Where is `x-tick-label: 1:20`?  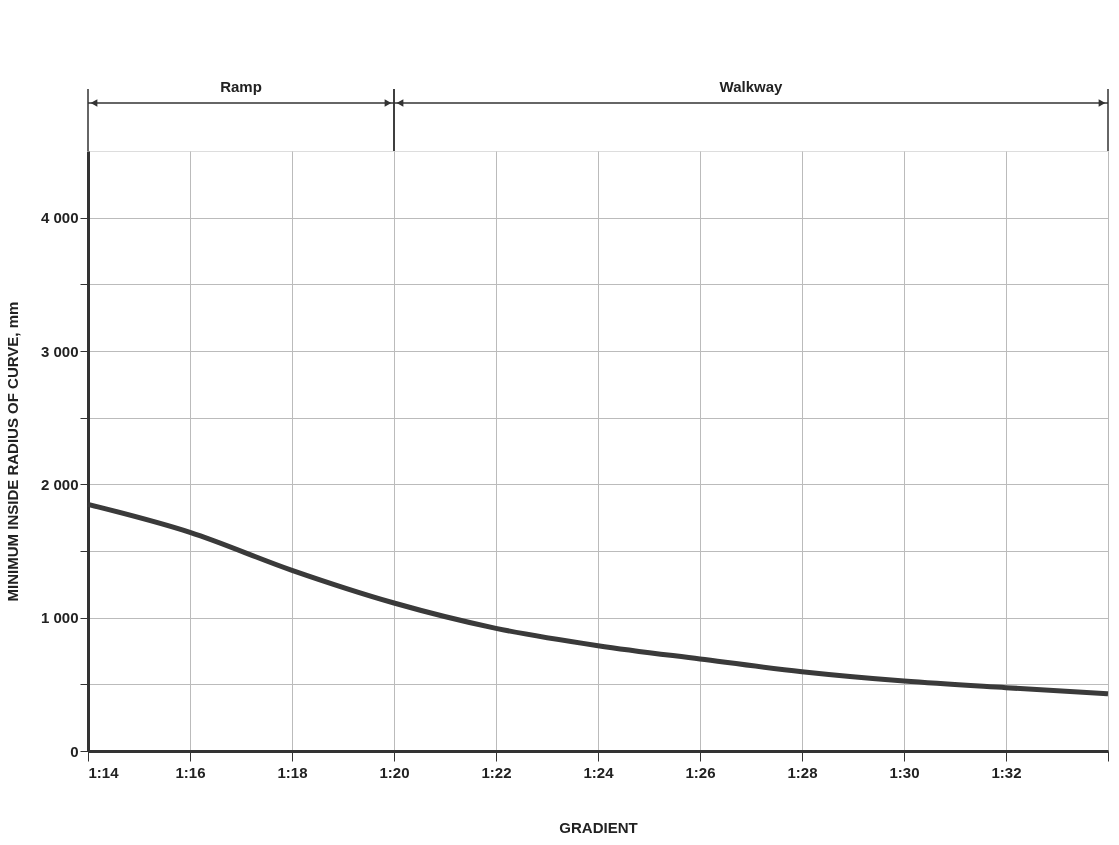 x-tick-label: 1:20 is located at coordinates (394, 772).